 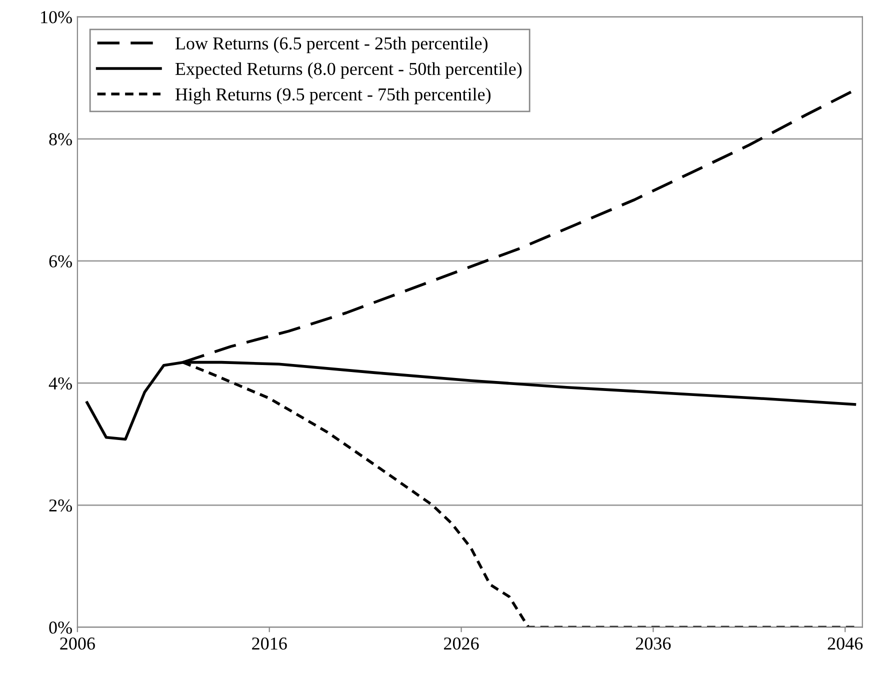 What do you see at coordinates (60, 505) in the screenshot?
I see `y-tick-label: 2%` at bounding box center [60, 505].